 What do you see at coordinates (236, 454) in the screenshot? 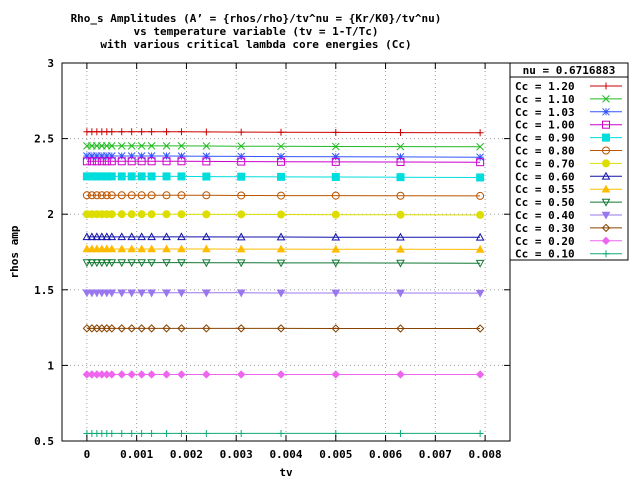
I see `x-tick-label: 0.003` at bounding box center [236, 454].